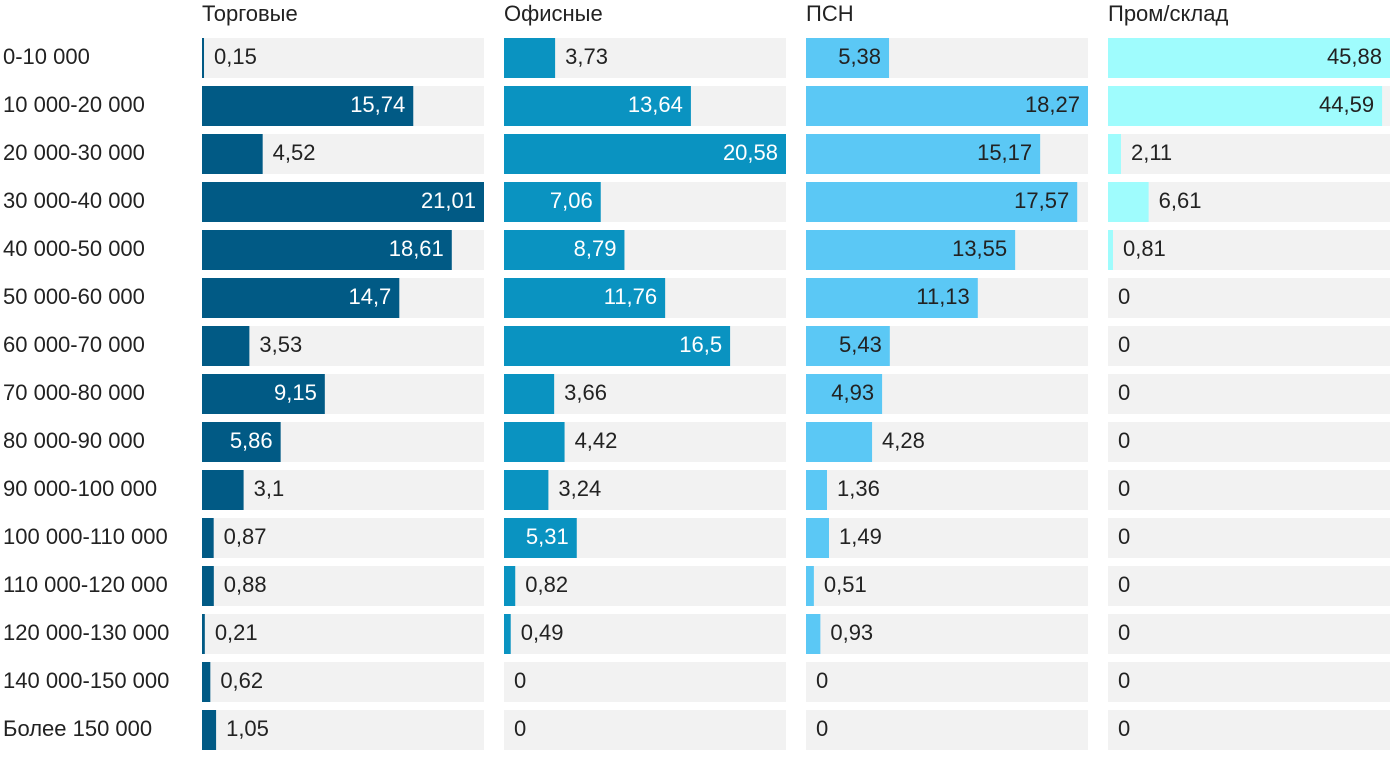 Image resolution: width=1400 pixels, height=771 pixels. I want to click on category-label: 110 000-120 000, so click(85, 584).